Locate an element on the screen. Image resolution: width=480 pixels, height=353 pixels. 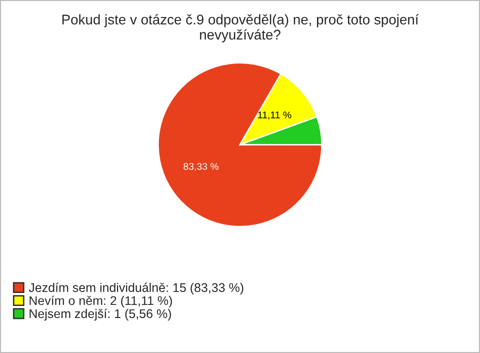
data-label: 11,11 % is located at coordinates (275, 116).